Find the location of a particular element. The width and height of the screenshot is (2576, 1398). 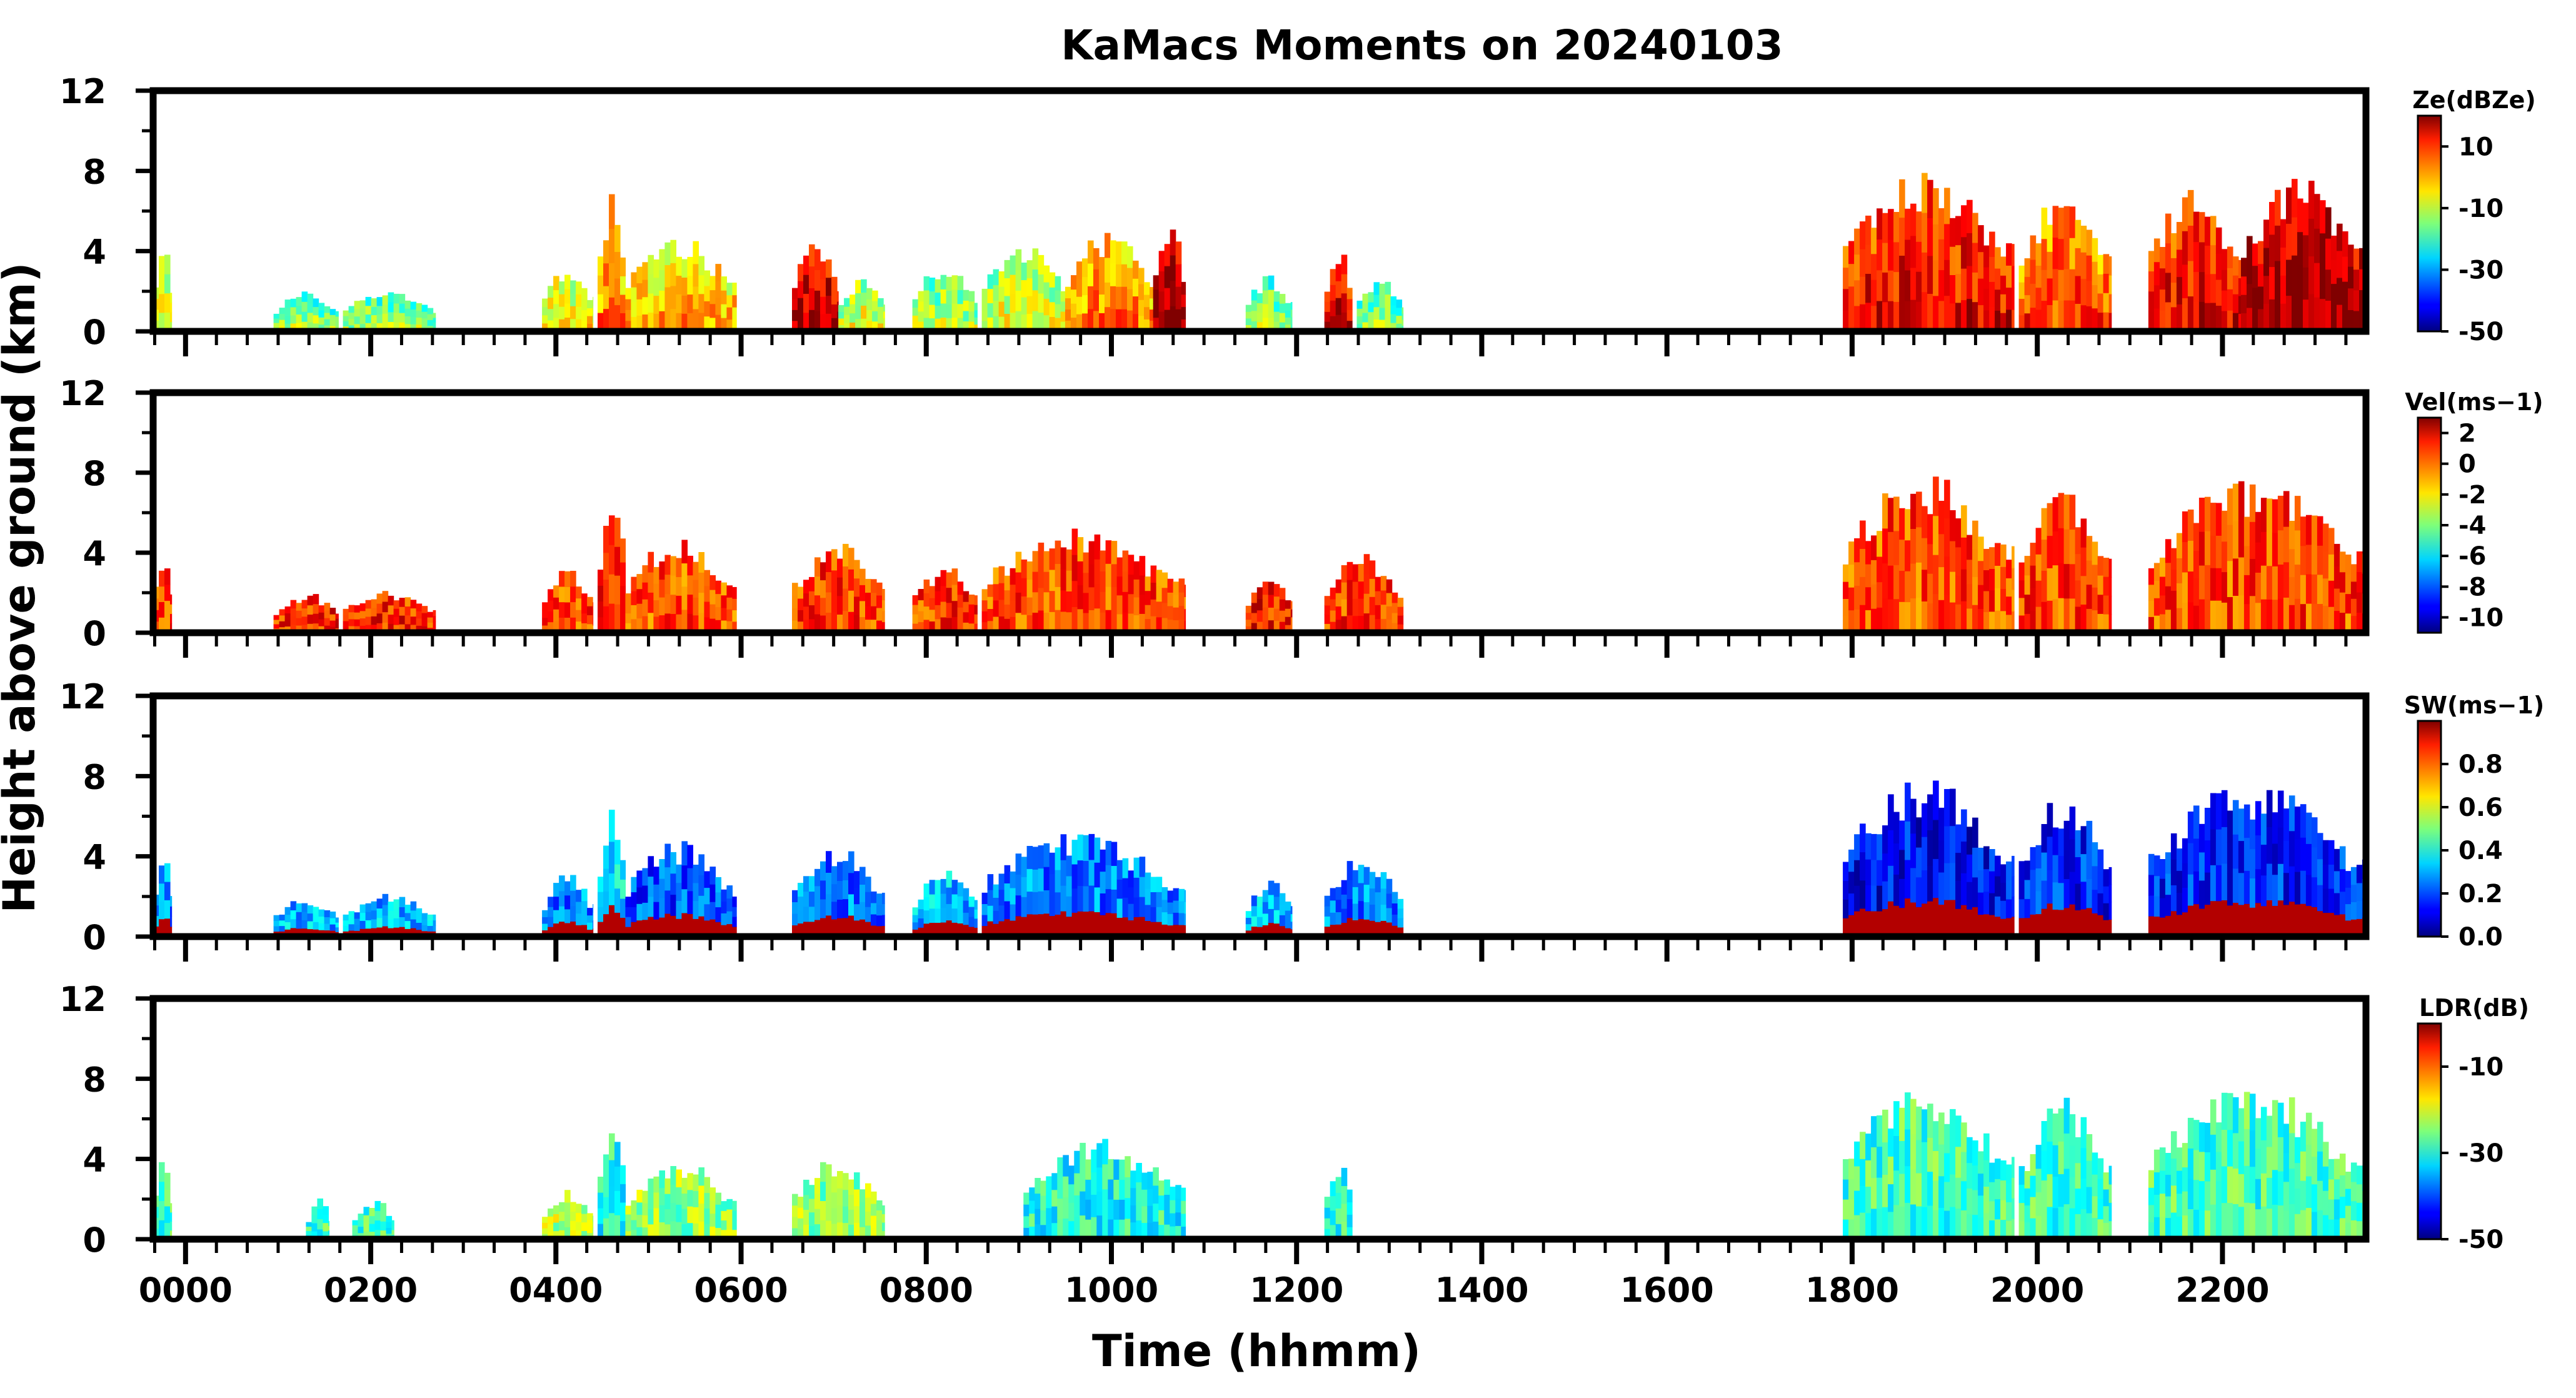

colorbar-tick-label: 2 is located at coordinates (2467, 434).